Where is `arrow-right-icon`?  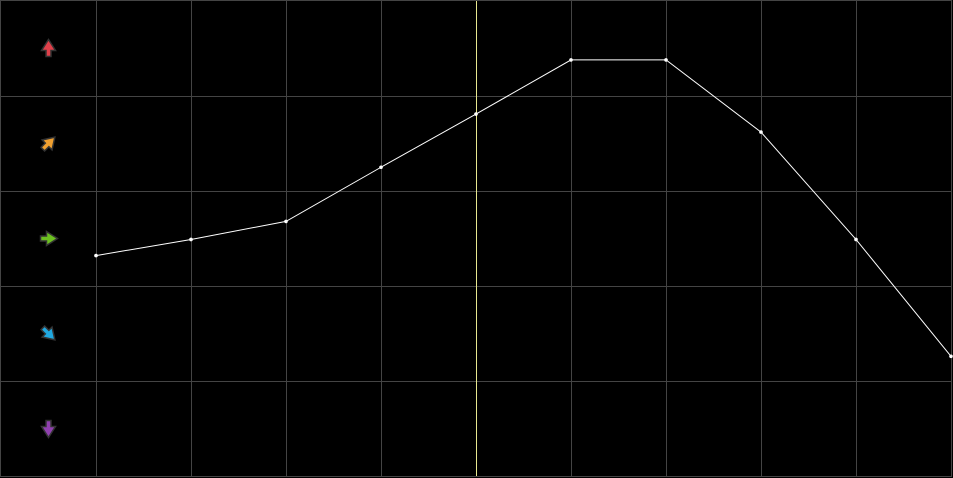 arrow-right-icon is located at coordinates (49, 238).